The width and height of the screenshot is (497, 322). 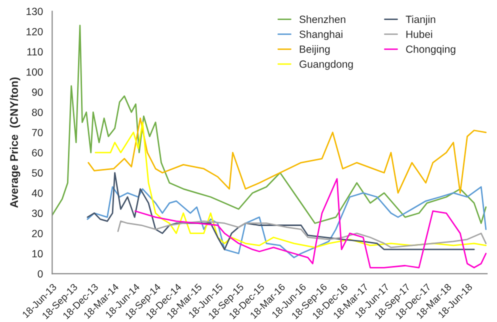 I want to click on y-tick-label: 100, so click(x=34, y=72).